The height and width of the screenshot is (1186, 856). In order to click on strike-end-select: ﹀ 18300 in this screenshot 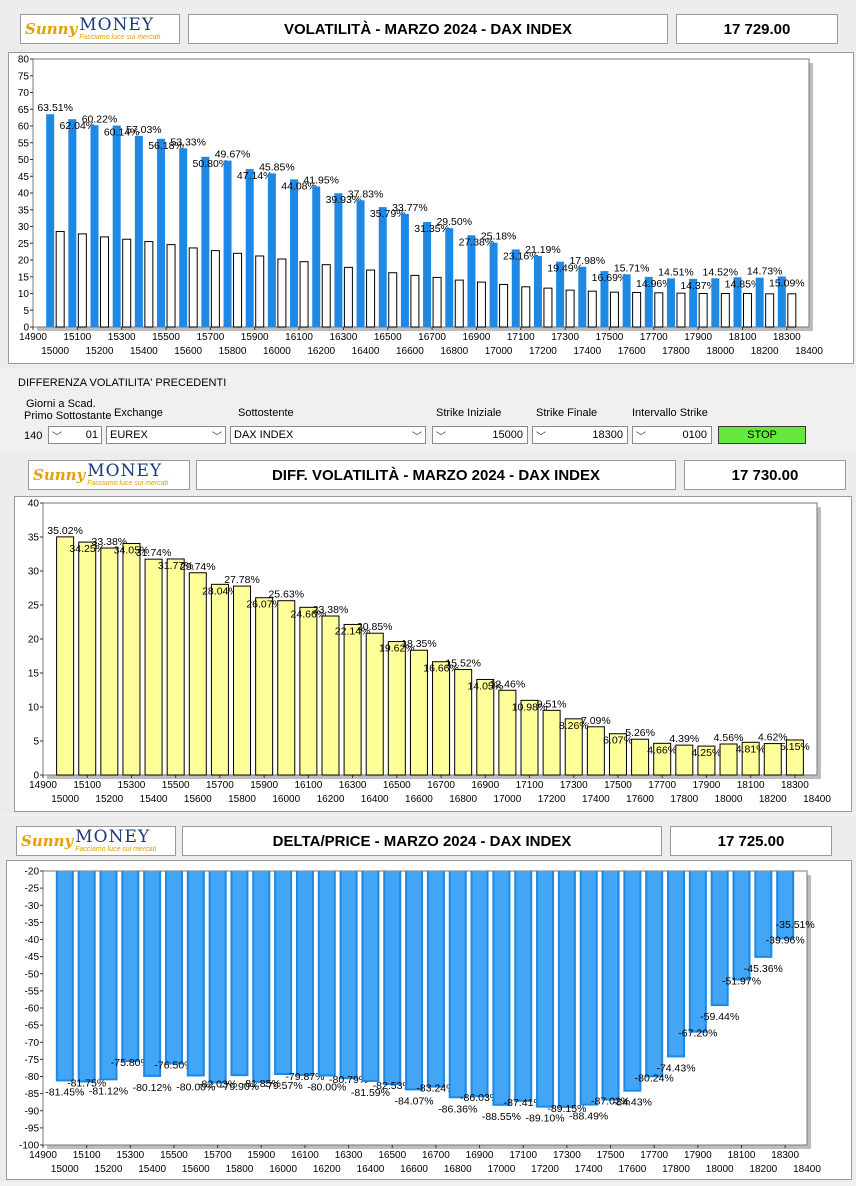, I will do `click(580, 435)`.